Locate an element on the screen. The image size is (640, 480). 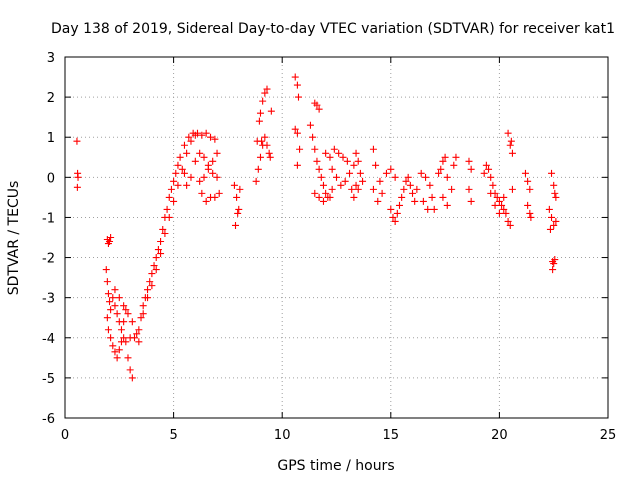
y-tick-label: 0 is located at coordinates (51, 178).